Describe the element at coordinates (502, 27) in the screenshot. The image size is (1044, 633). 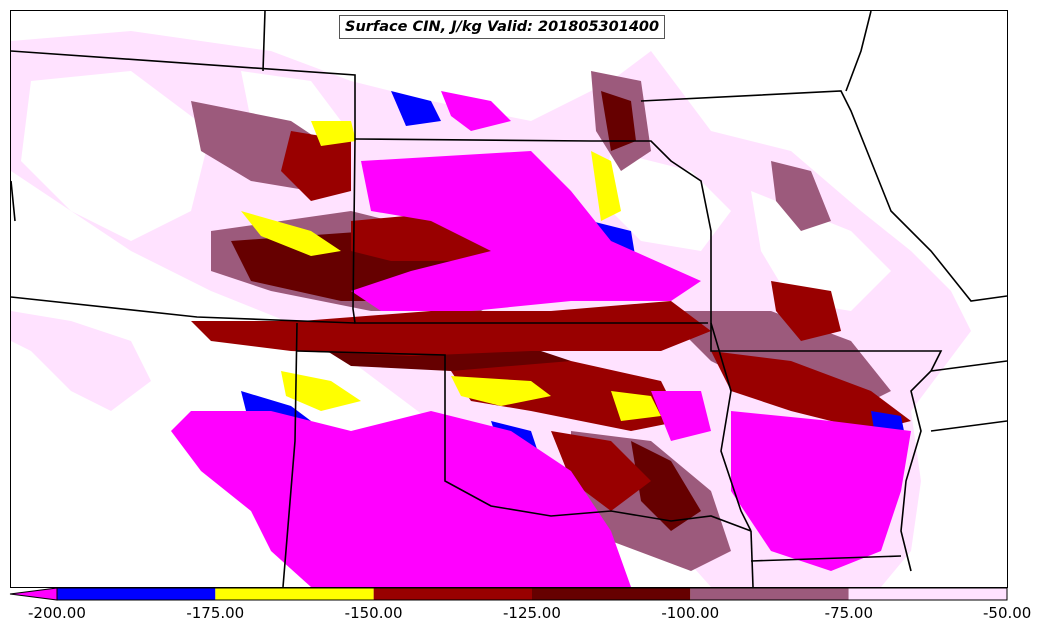
I see `map-title: Surface CIN, J/kg Valid: 201805301400` at that location.